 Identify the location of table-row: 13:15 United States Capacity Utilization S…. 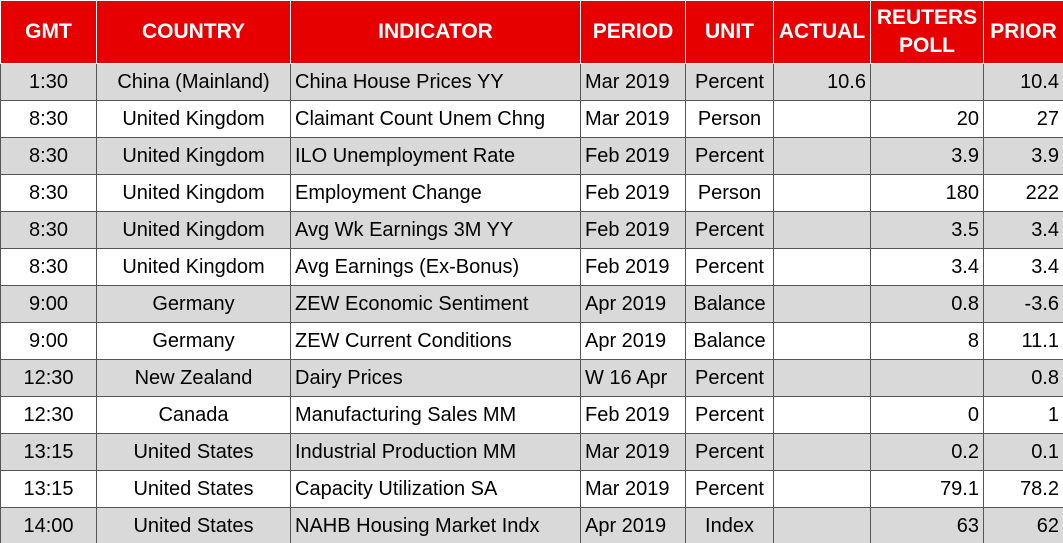
(531, 489).